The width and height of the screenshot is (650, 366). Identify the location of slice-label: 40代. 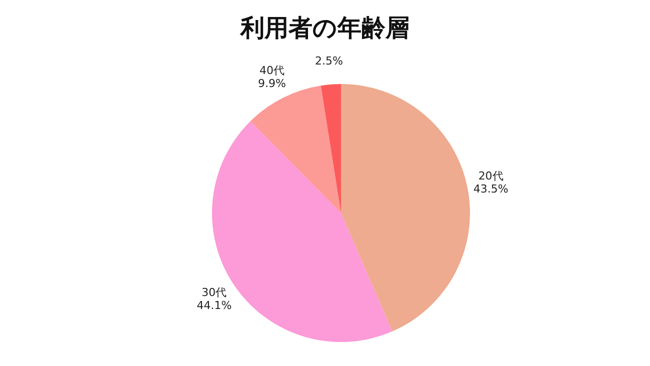
(271, 69).